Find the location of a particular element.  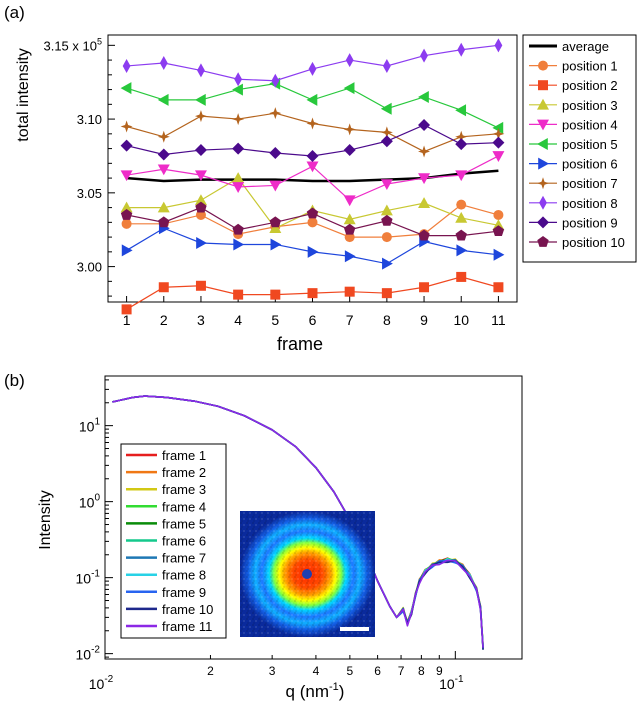

saxs-pattern-inset is located at coordinates (307, 574).